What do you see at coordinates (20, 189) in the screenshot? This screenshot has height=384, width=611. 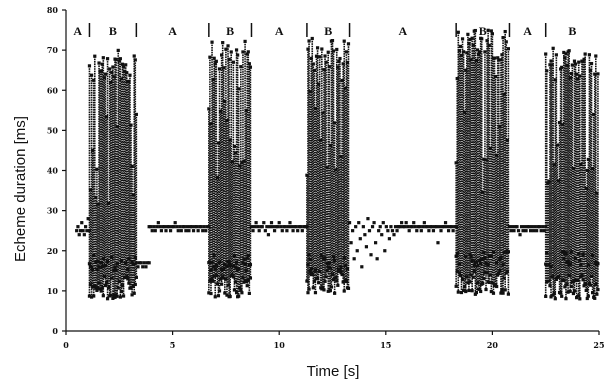 I see `y-axis-title: Echeme duration [ms]` at bounding box center [20, 189].